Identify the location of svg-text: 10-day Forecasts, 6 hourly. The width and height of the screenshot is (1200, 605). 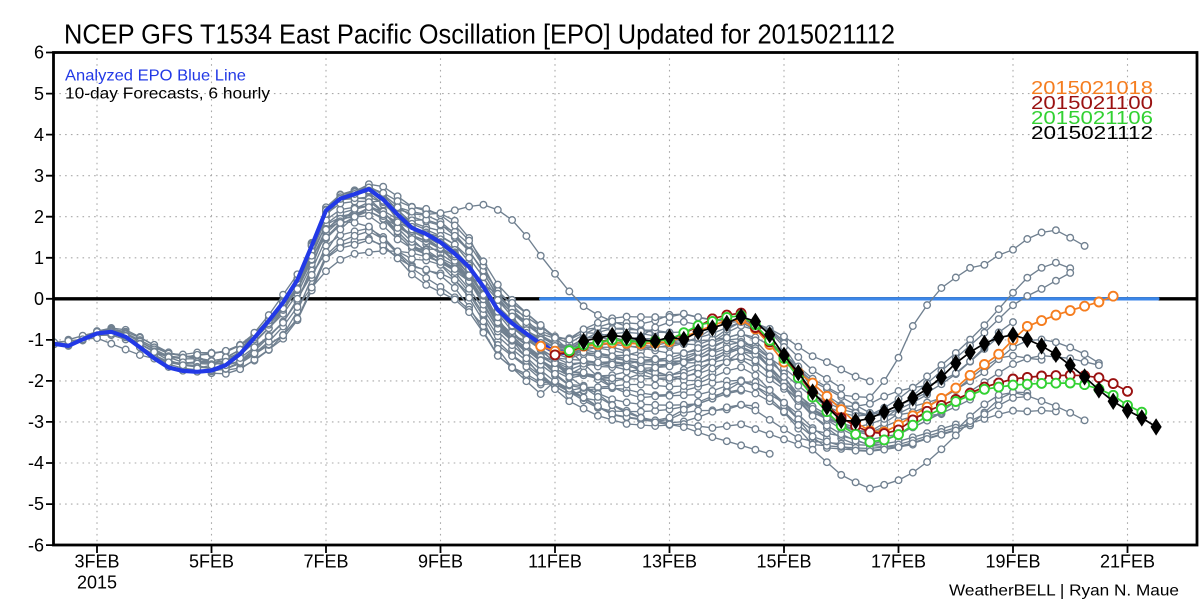
(167, 94).